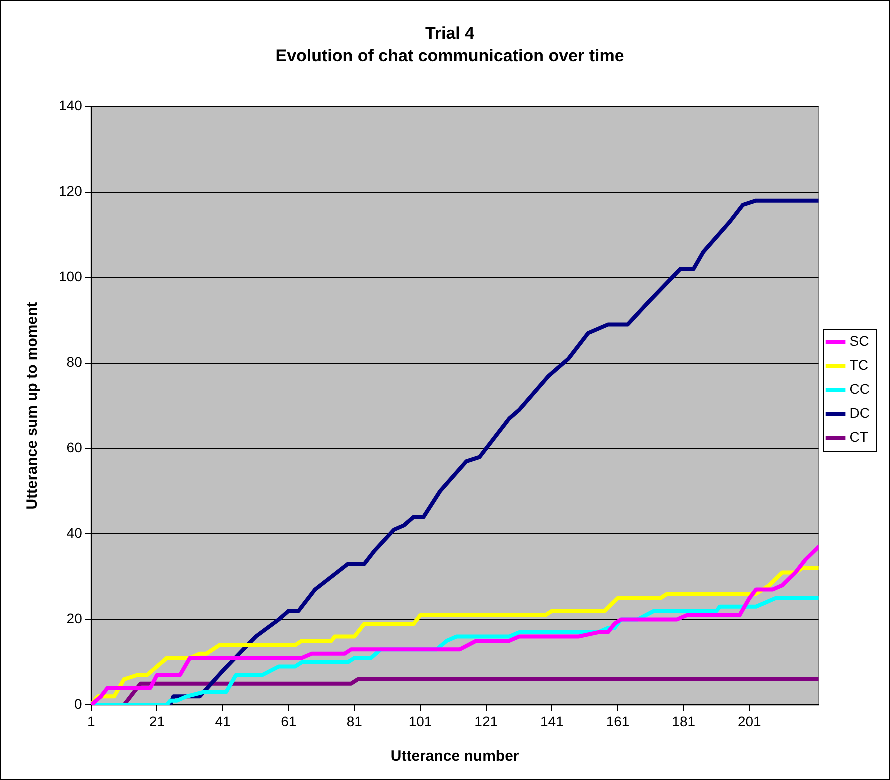  I want to click on legend-label: CT, so click(859, 436).